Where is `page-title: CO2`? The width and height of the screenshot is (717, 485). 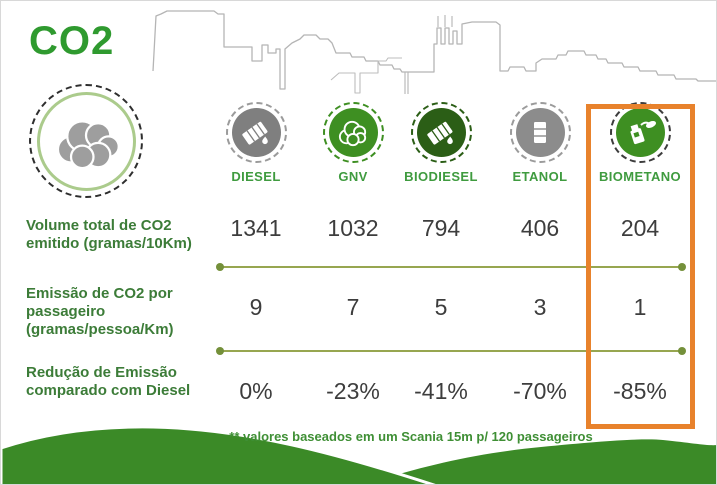
page-title: CO2 is located at coordinates (72, 41).